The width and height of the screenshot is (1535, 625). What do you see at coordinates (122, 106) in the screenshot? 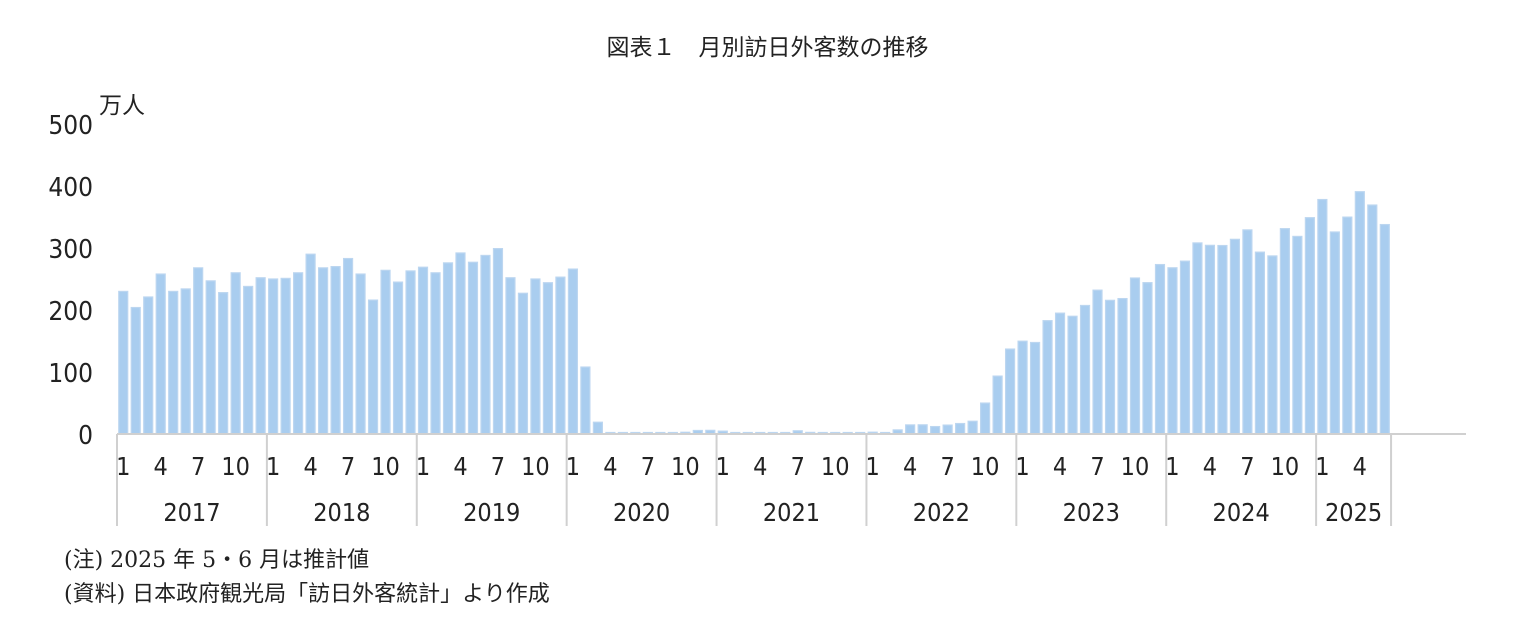
I see `y-axis-unit-label: 万人` at bounding box center [122, 106].